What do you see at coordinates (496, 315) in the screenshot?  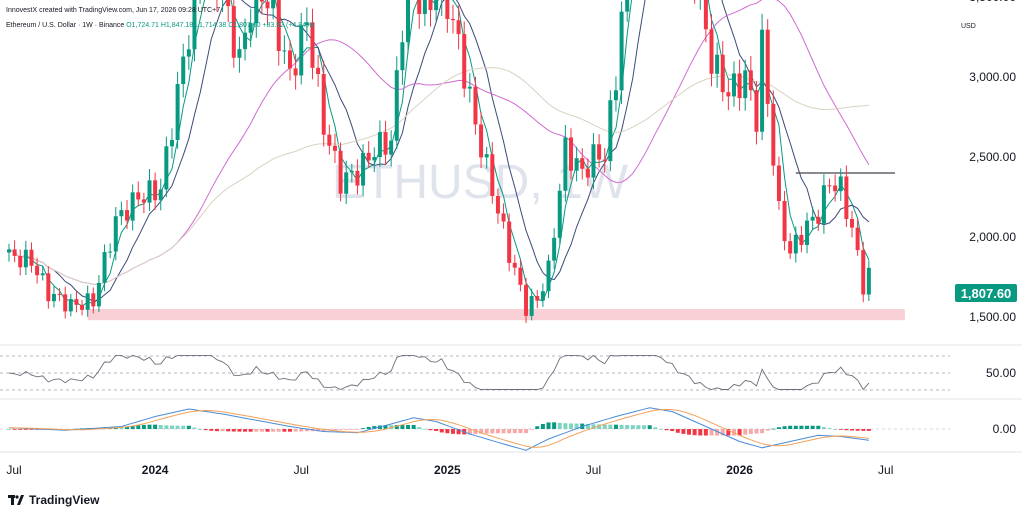 I see `support-zone` at bounding box center [496, 315].